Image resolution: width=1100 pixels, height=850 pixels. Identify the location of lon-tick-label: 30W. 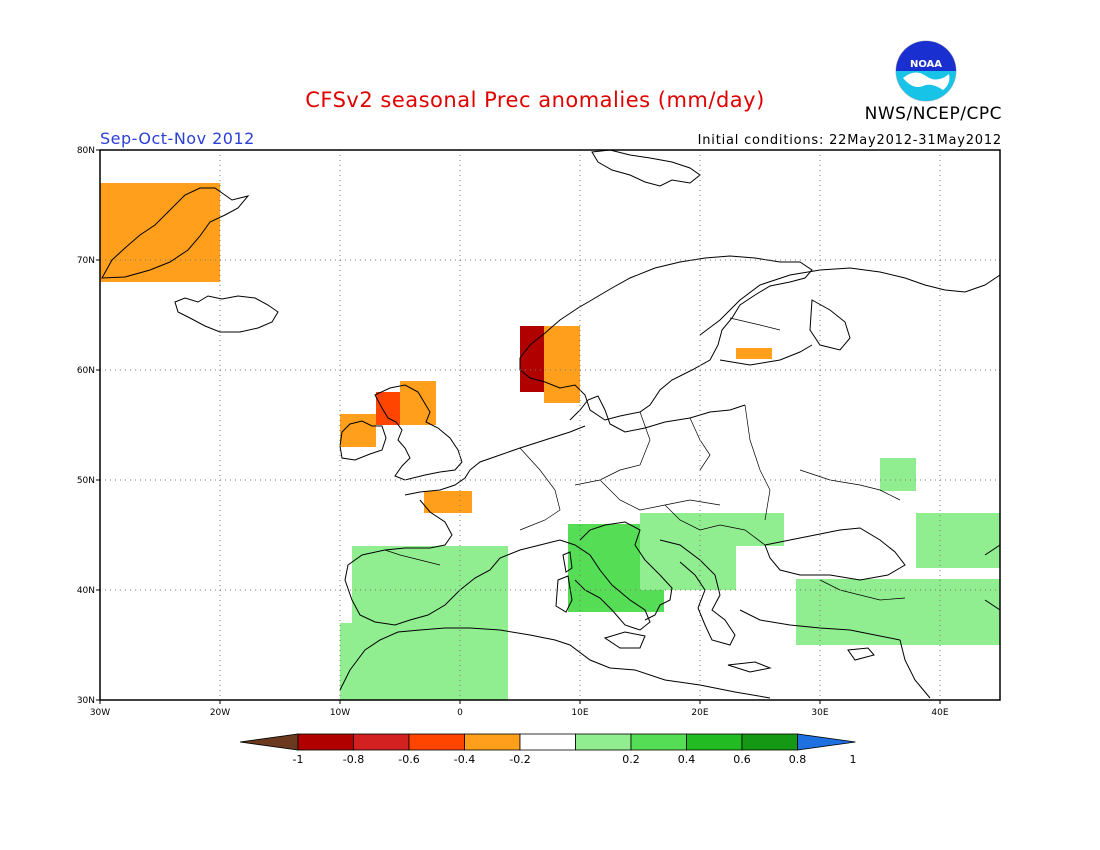
(100, 713).